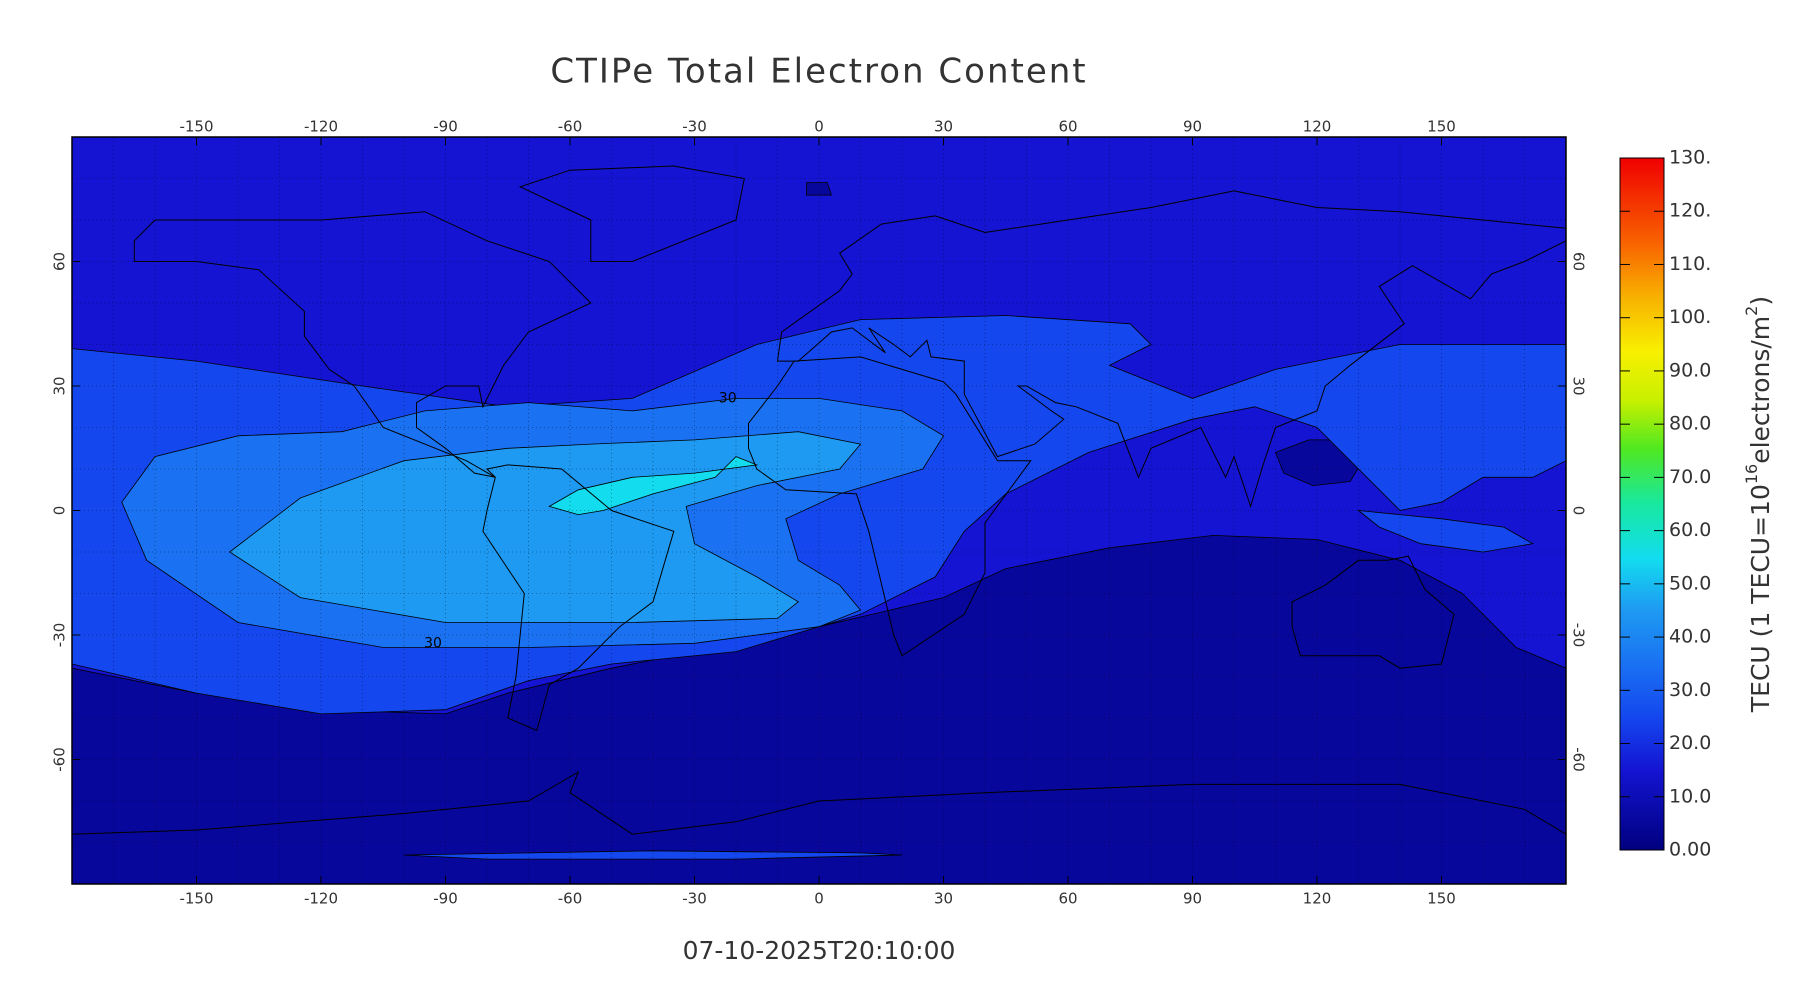 The image size is (1800, 1004). Describe the element at coordinates (1690, 743) in the screenshot. I see `colorbar-tick-label: 20.0` at that location.